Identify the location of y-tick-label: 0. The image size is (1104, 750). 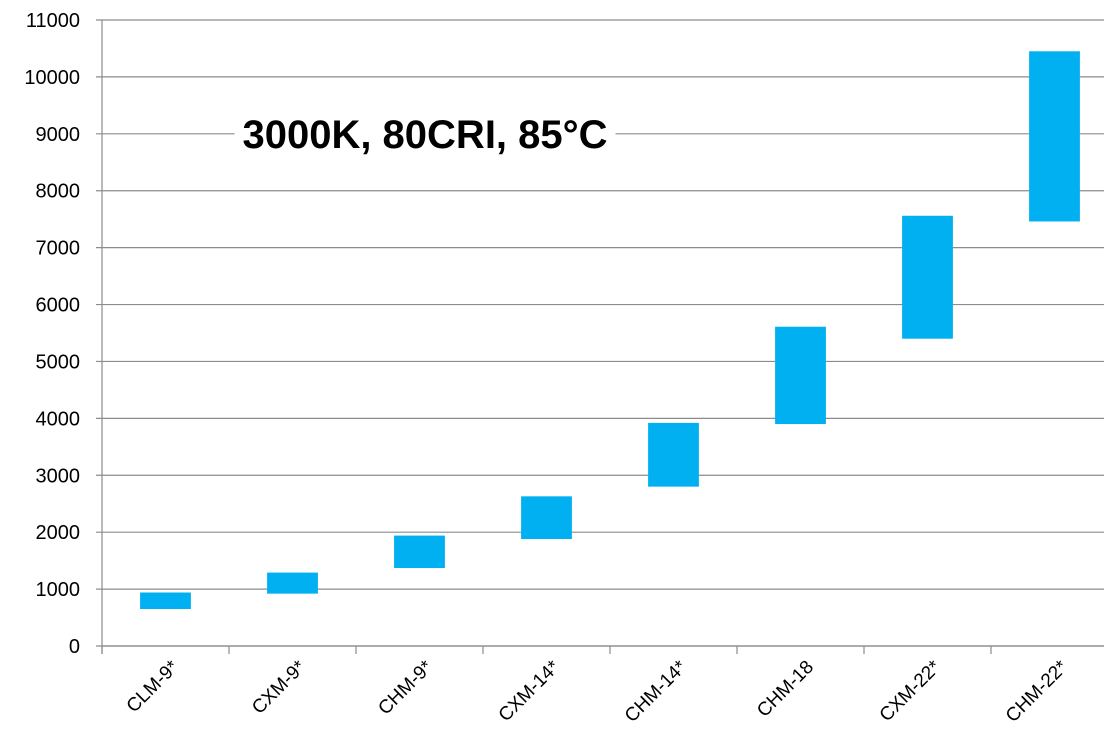
(74, 647).